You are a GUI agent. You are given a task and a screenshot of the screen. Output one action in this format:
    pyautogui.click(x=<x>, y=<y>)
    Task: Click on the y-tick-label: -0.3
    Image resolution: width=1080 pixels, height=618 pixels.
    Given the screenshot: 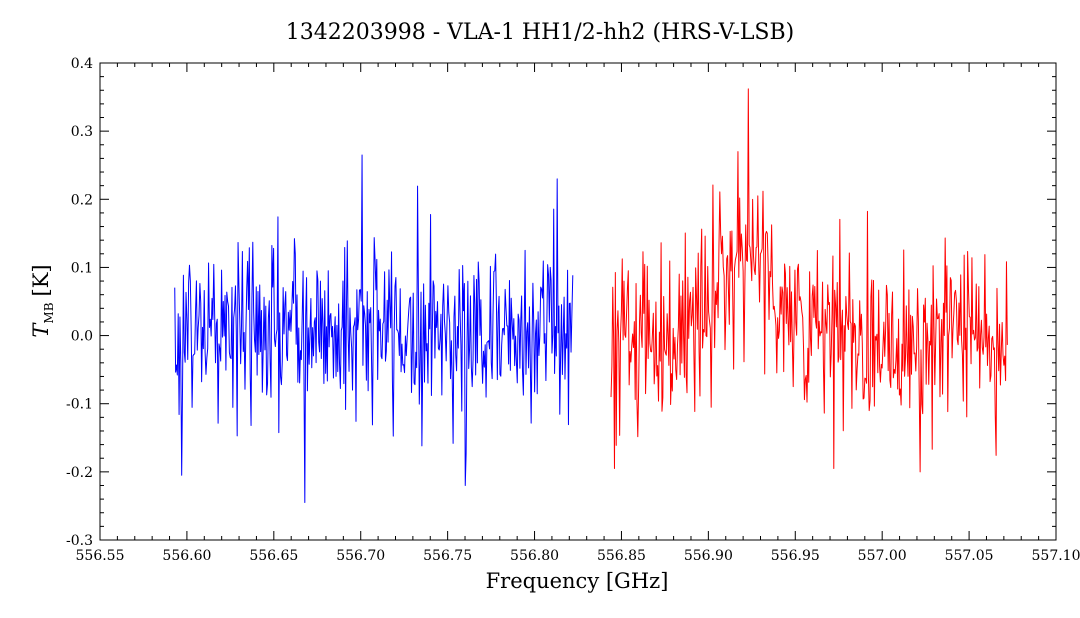 What is the action you would take?
    pyautogui.click(x=79, y=541)
    